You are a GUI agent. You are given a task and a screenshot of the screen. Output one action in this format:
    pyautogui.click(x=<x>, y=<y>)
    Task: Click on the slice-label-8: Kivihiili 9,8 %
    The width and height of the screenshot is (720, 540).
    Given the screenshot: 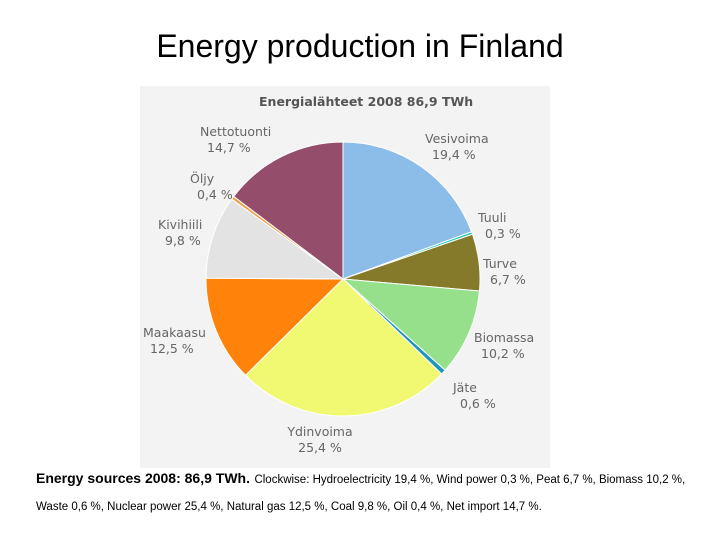 What is the action you would take?
    pyautogui.click(x=180, y=232)
    